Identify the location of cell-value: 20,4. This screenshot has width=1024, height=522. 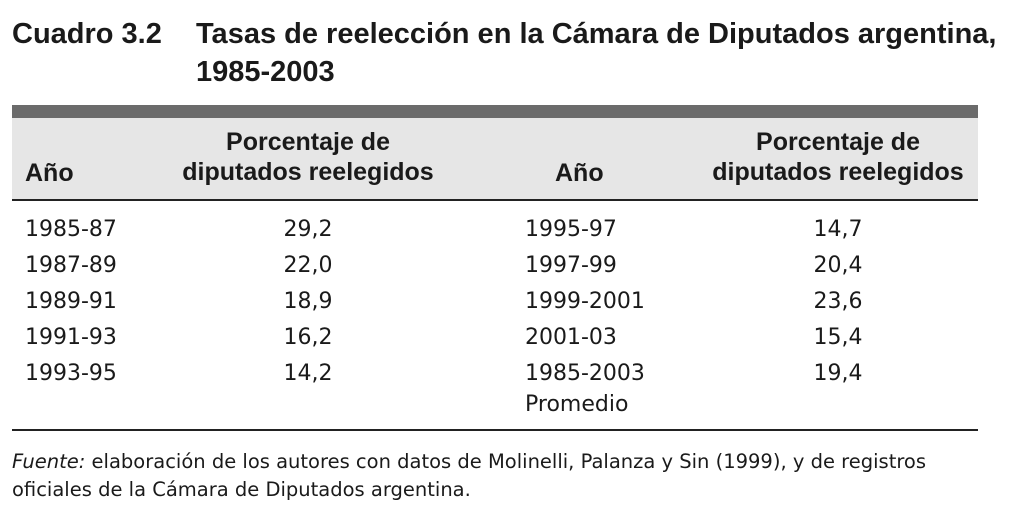
(838, 265).